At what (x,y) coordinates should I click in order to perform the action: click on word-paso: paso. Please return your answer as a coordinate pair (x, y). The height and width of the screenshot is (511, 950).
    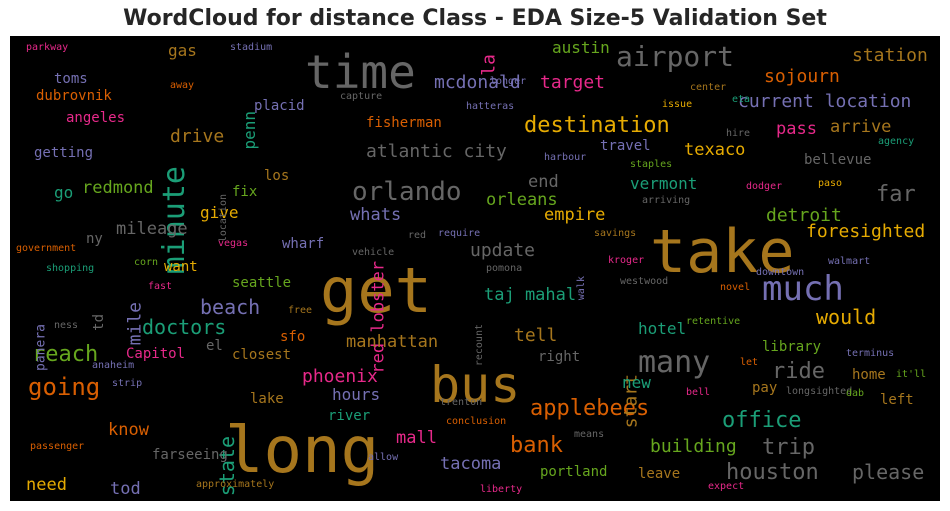
    Looking at the image, I should click on (830, 183).